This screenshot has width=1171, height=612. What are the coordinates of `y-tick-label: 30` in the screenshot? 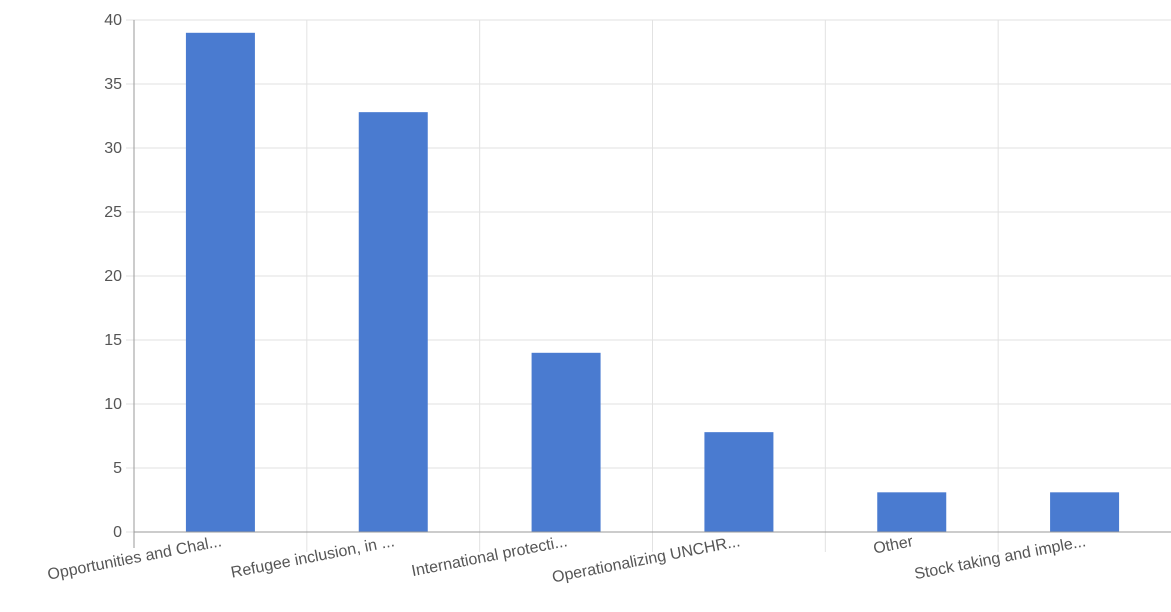 It's located at (113, 148).